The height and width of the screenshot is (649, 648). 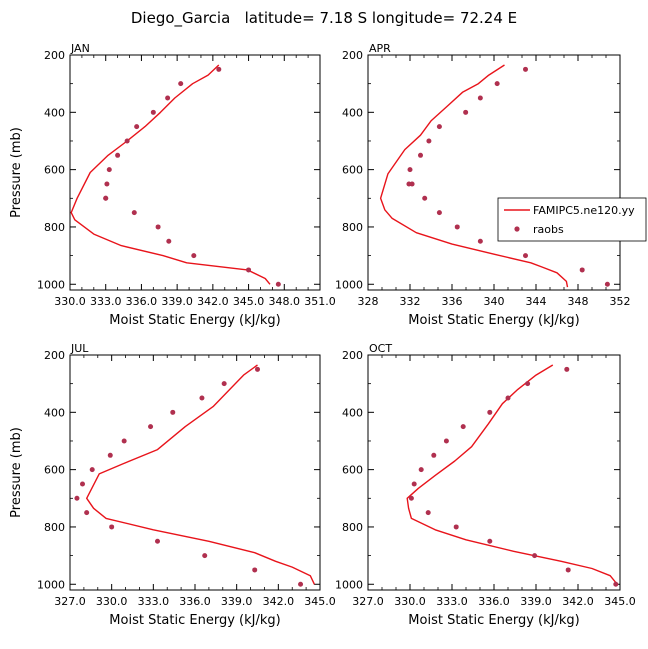 What do you see at coordinates (352, 527) in the screenshot?
I see `y-tick-label: 800` at bounding box center [352, 527].